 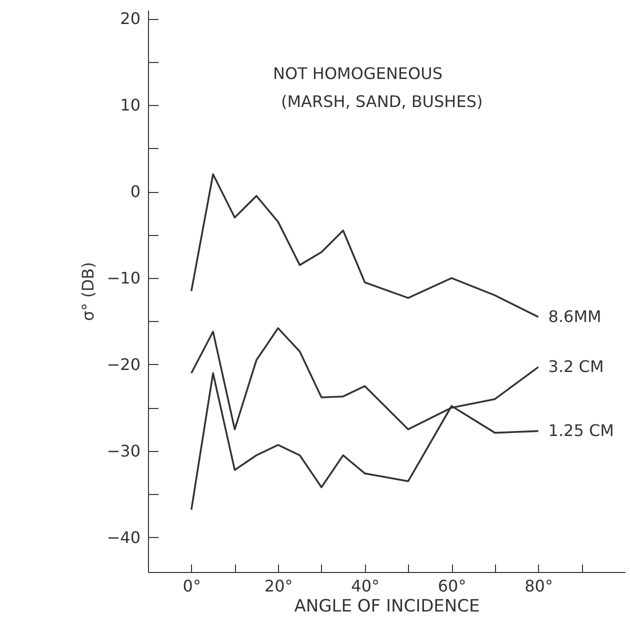 I want to click on line-series, so click(x=365, y=245).